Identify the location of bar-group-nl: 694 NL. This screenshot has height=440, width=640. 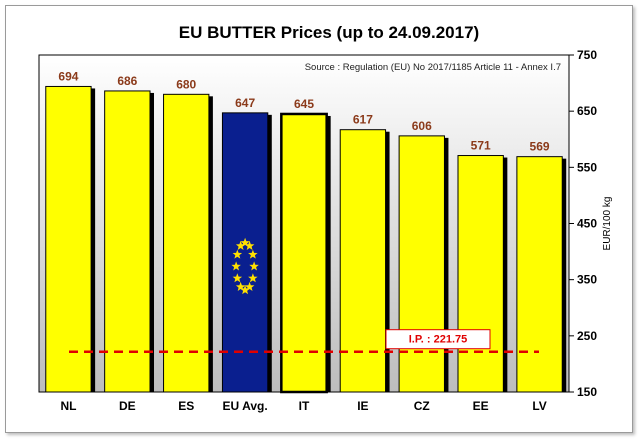
(70, 241).